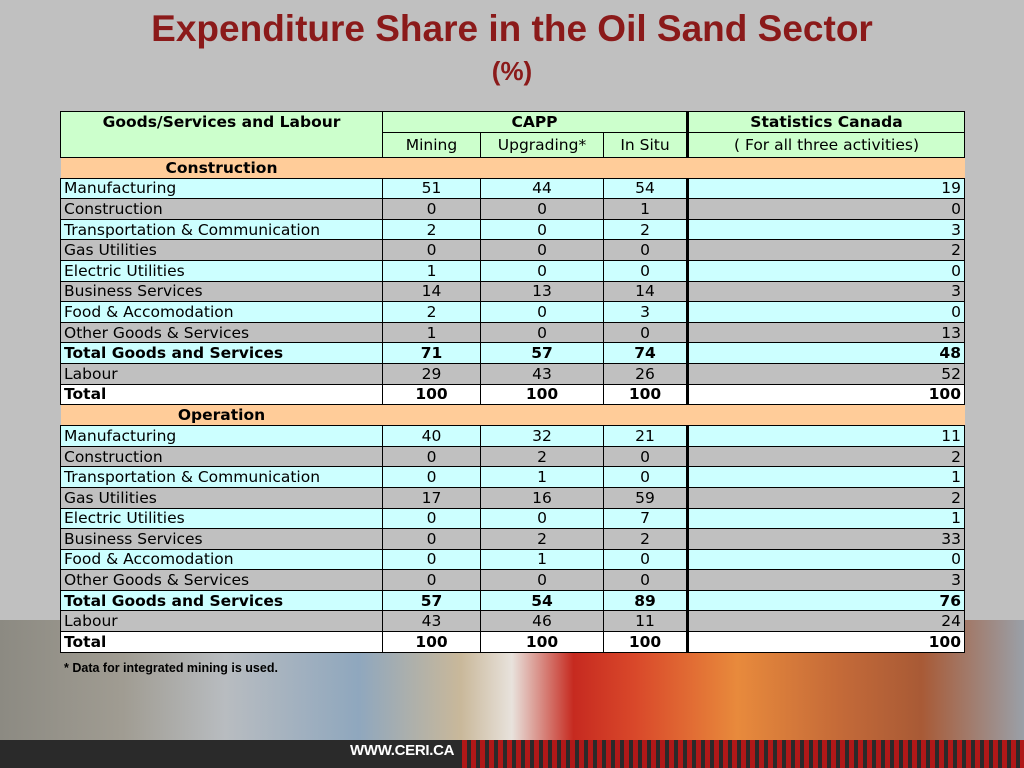 This screenshot has height=768, width=1024. I want to click on data-row: Food & Accomodation 2 0 3 0, so click(512, 312).